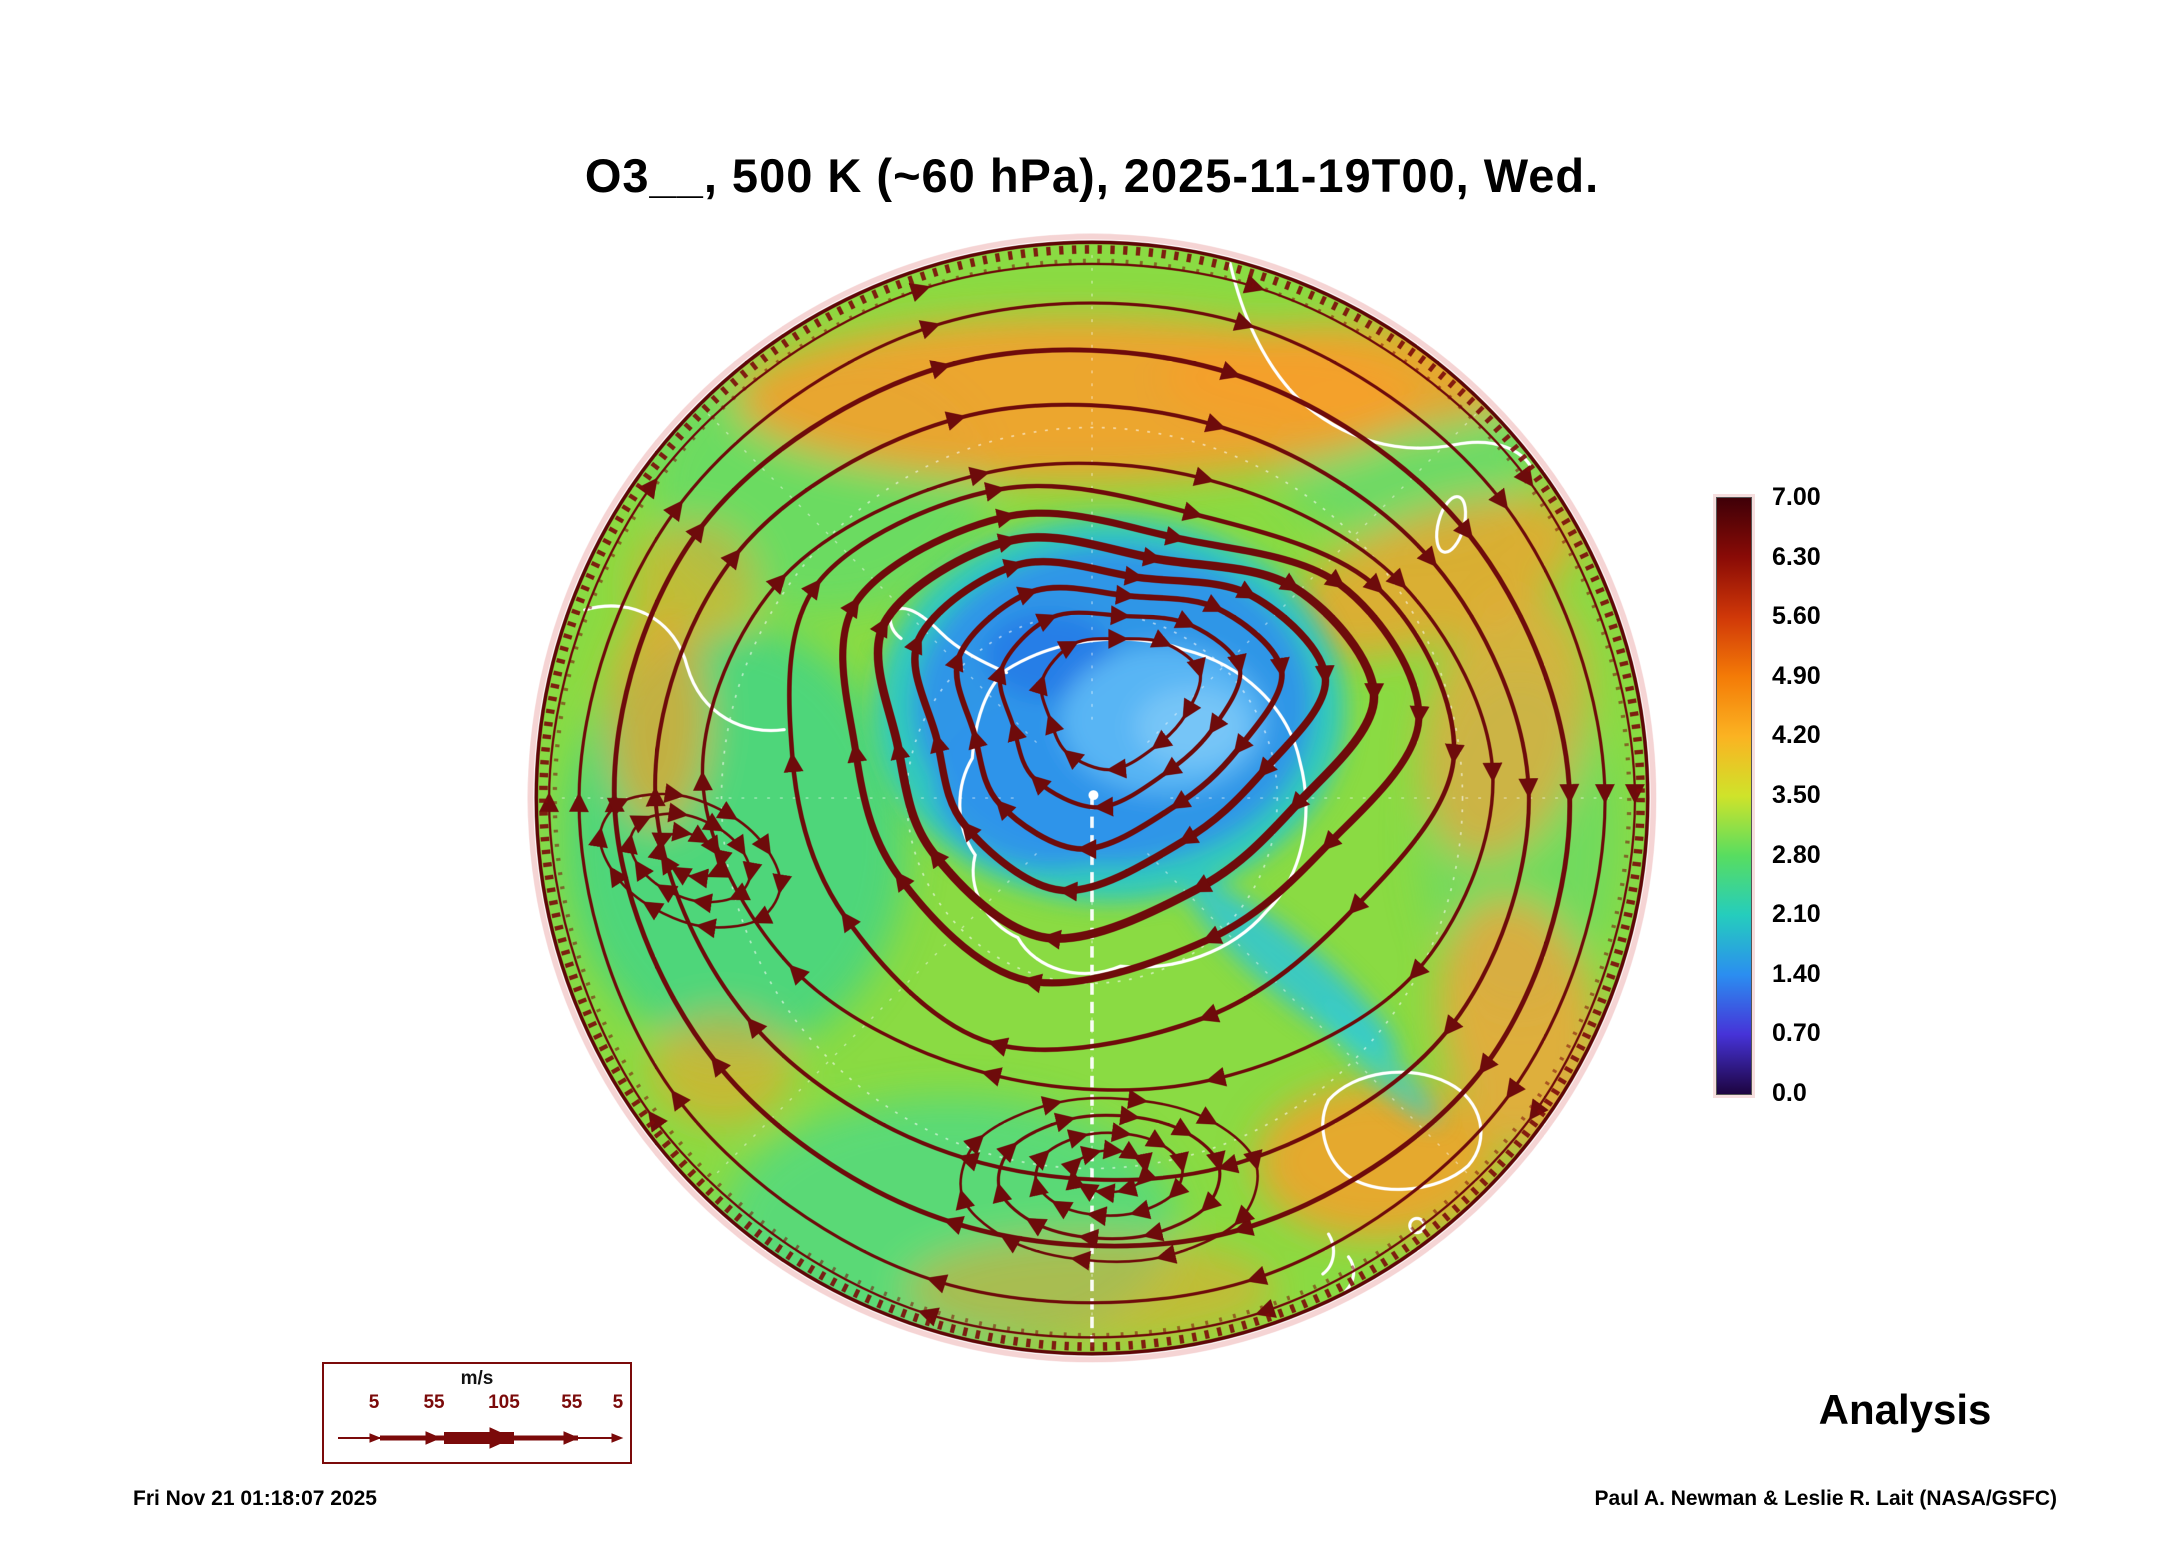 The height and width of the screenshot is (1561, 2165). I want to click on colorbar-tick-label: 4.20, so click(1796, 735).